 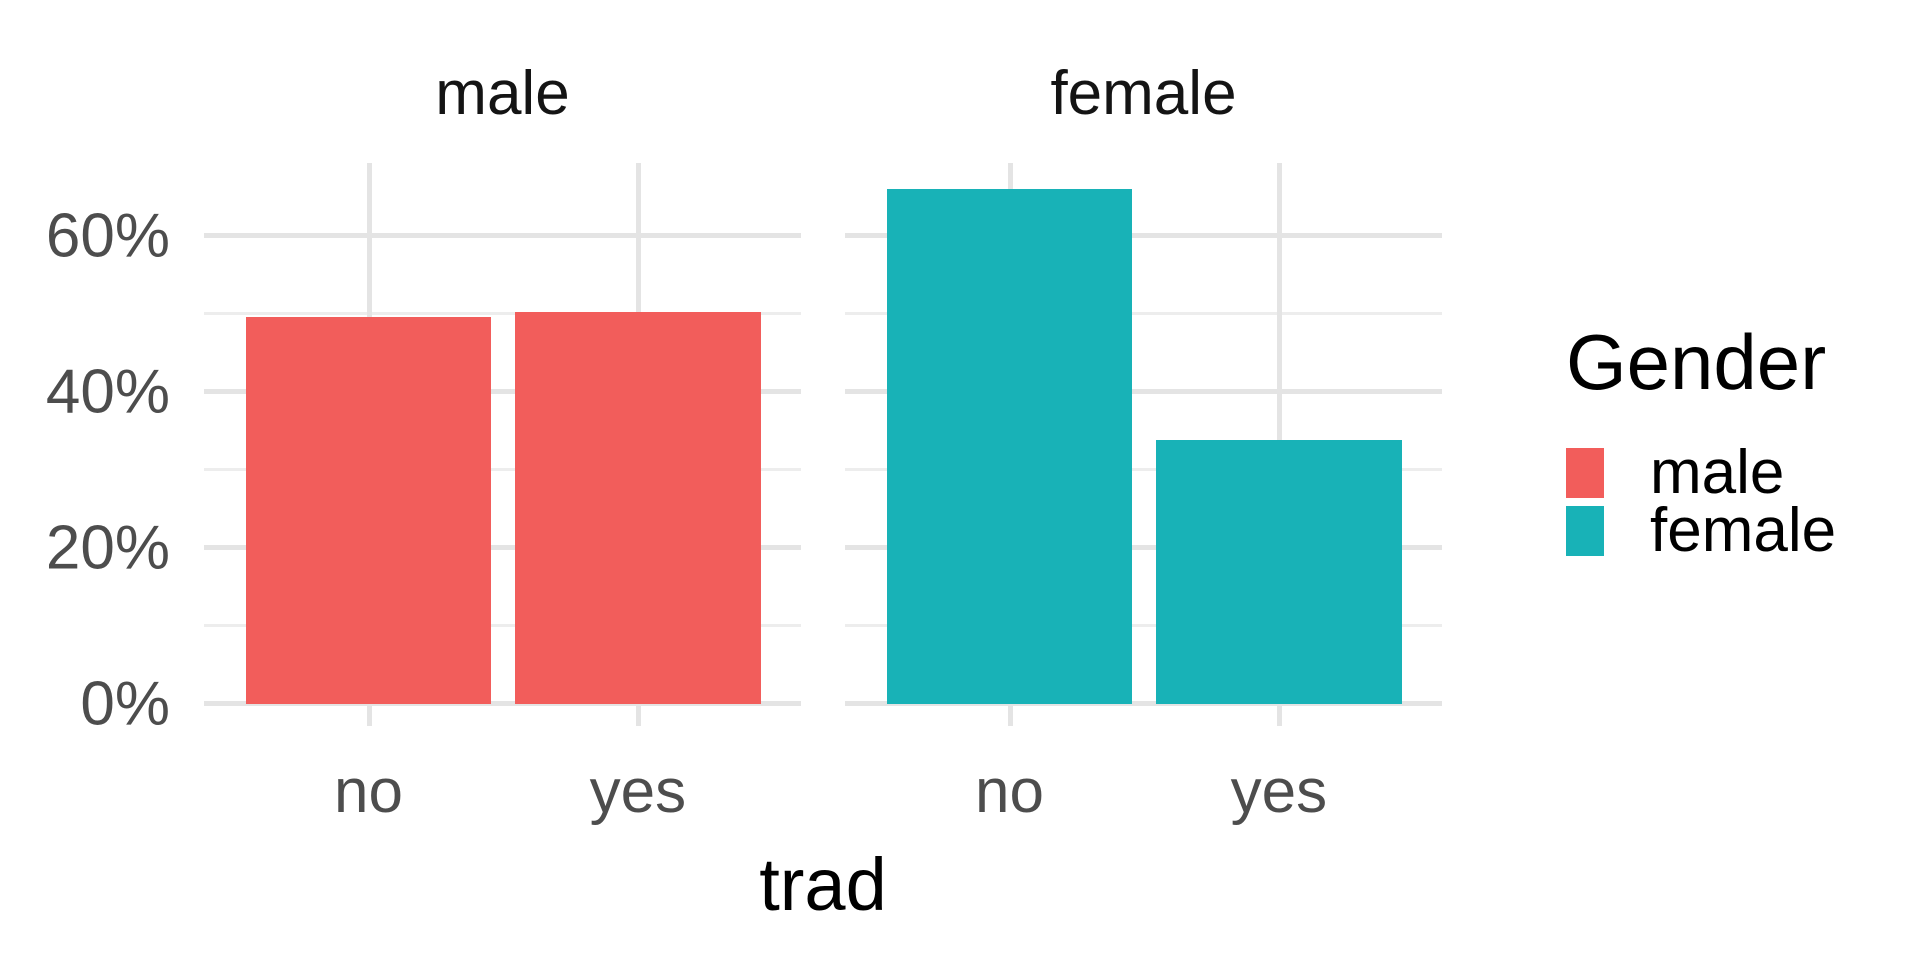 I want to click on y-tick-label-40%: 40%, so click(x=107, y=392).